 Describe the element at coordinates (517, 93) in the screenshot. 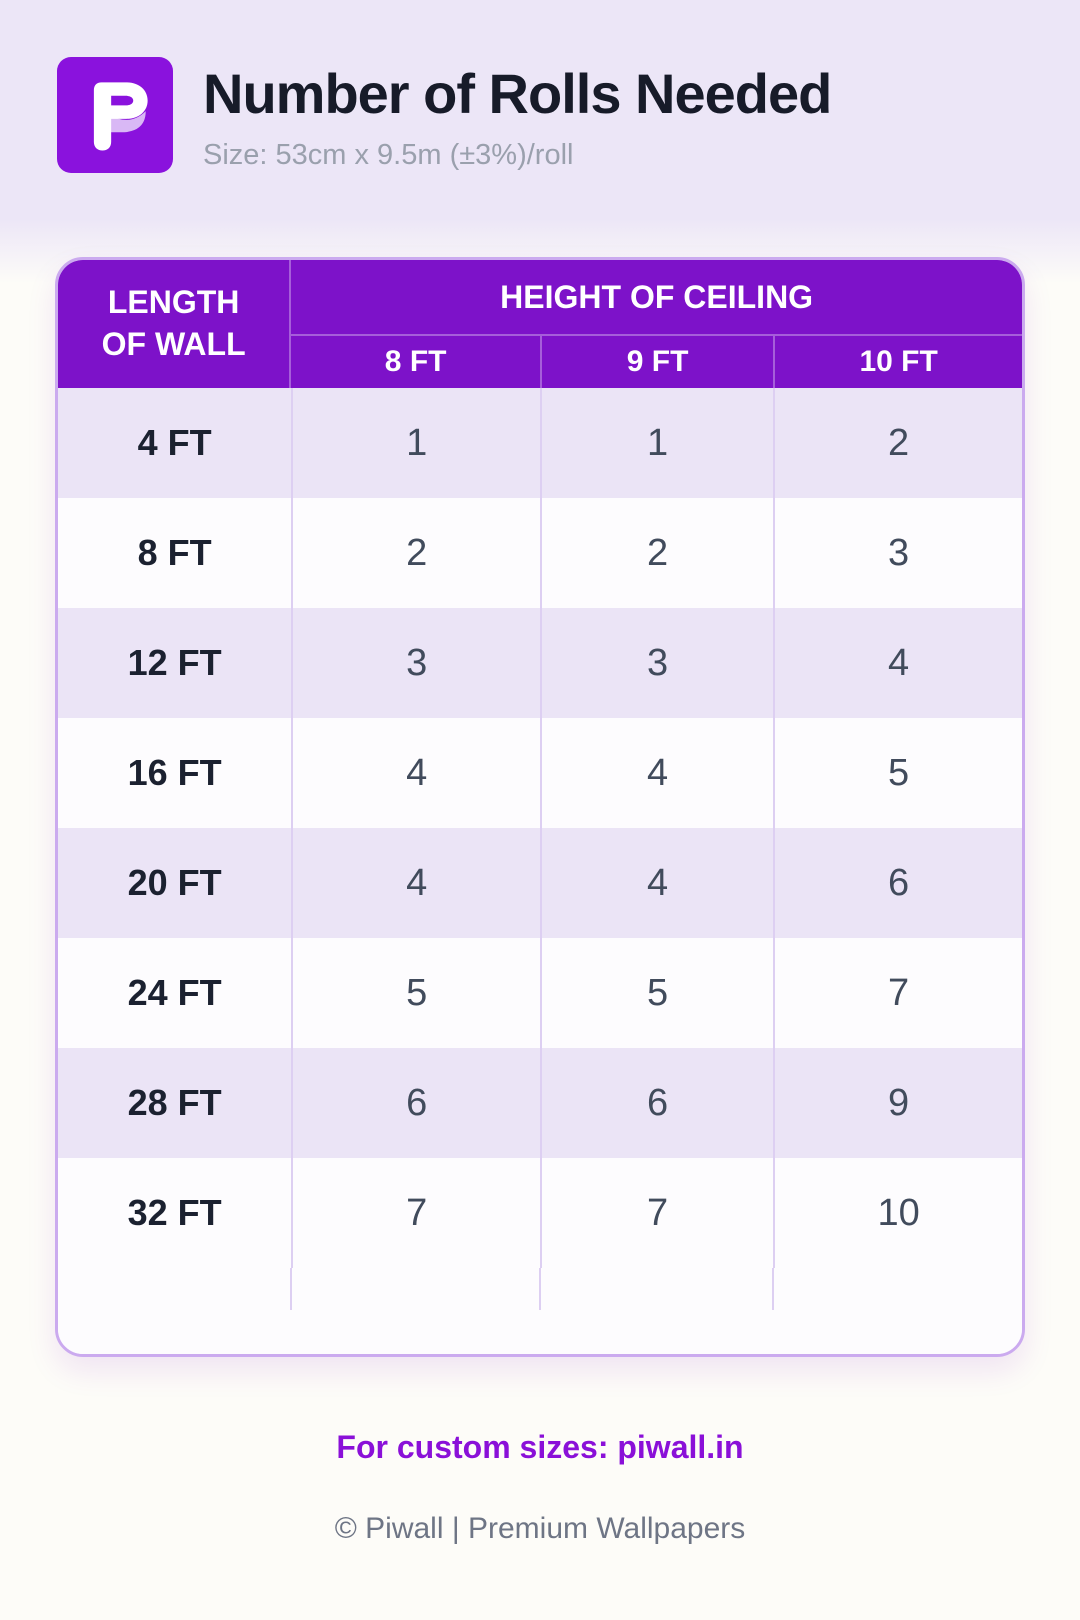

I see `page-title: Number of Rolls Needed` at that location.